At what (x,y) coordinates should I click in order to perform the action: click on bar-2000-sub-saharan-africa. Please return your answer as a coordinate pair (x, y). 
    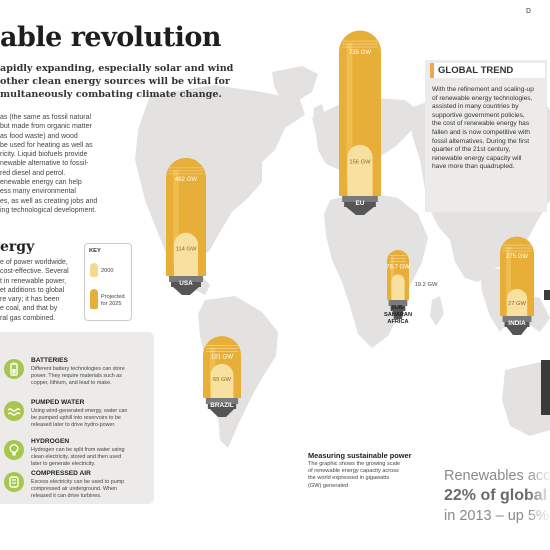
    Looking at the image, I should click on (398, 287).